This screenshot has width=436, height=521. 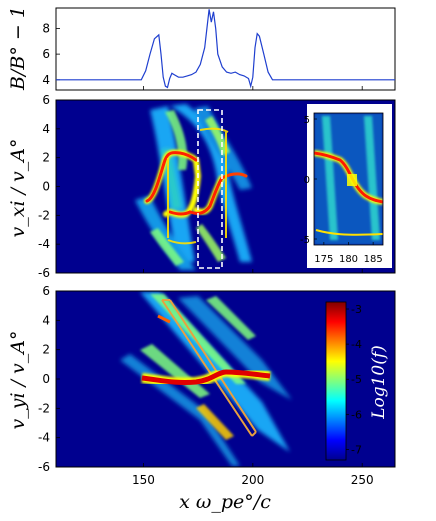 What do you see at coordinates (307, 120) in the screenshot?
I see `inset-y-tick-label: 5` at bounding box center [307, 120].